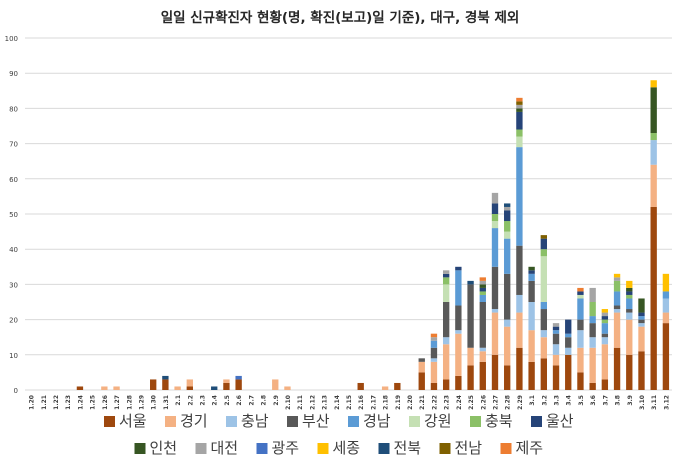 The height and width of the screenshot is (471, 680). Describe the element at coordinates (434, 386) in the screenshot. I see `bar-2.22-서울` at that location.